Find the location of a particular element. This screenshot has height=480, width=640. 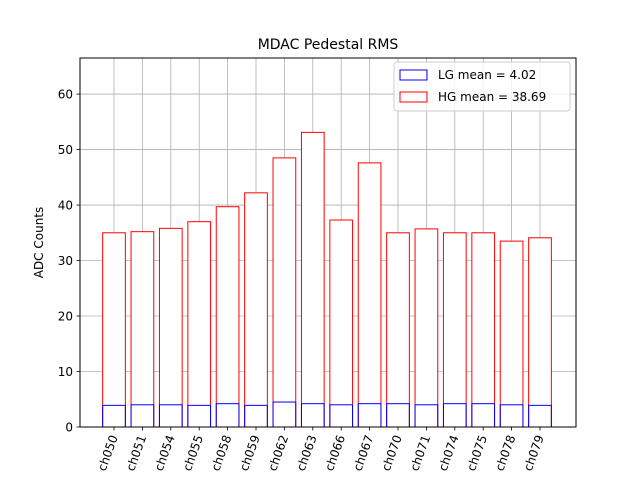

bar-hg-ch079 is located at coordinates (540, 332).